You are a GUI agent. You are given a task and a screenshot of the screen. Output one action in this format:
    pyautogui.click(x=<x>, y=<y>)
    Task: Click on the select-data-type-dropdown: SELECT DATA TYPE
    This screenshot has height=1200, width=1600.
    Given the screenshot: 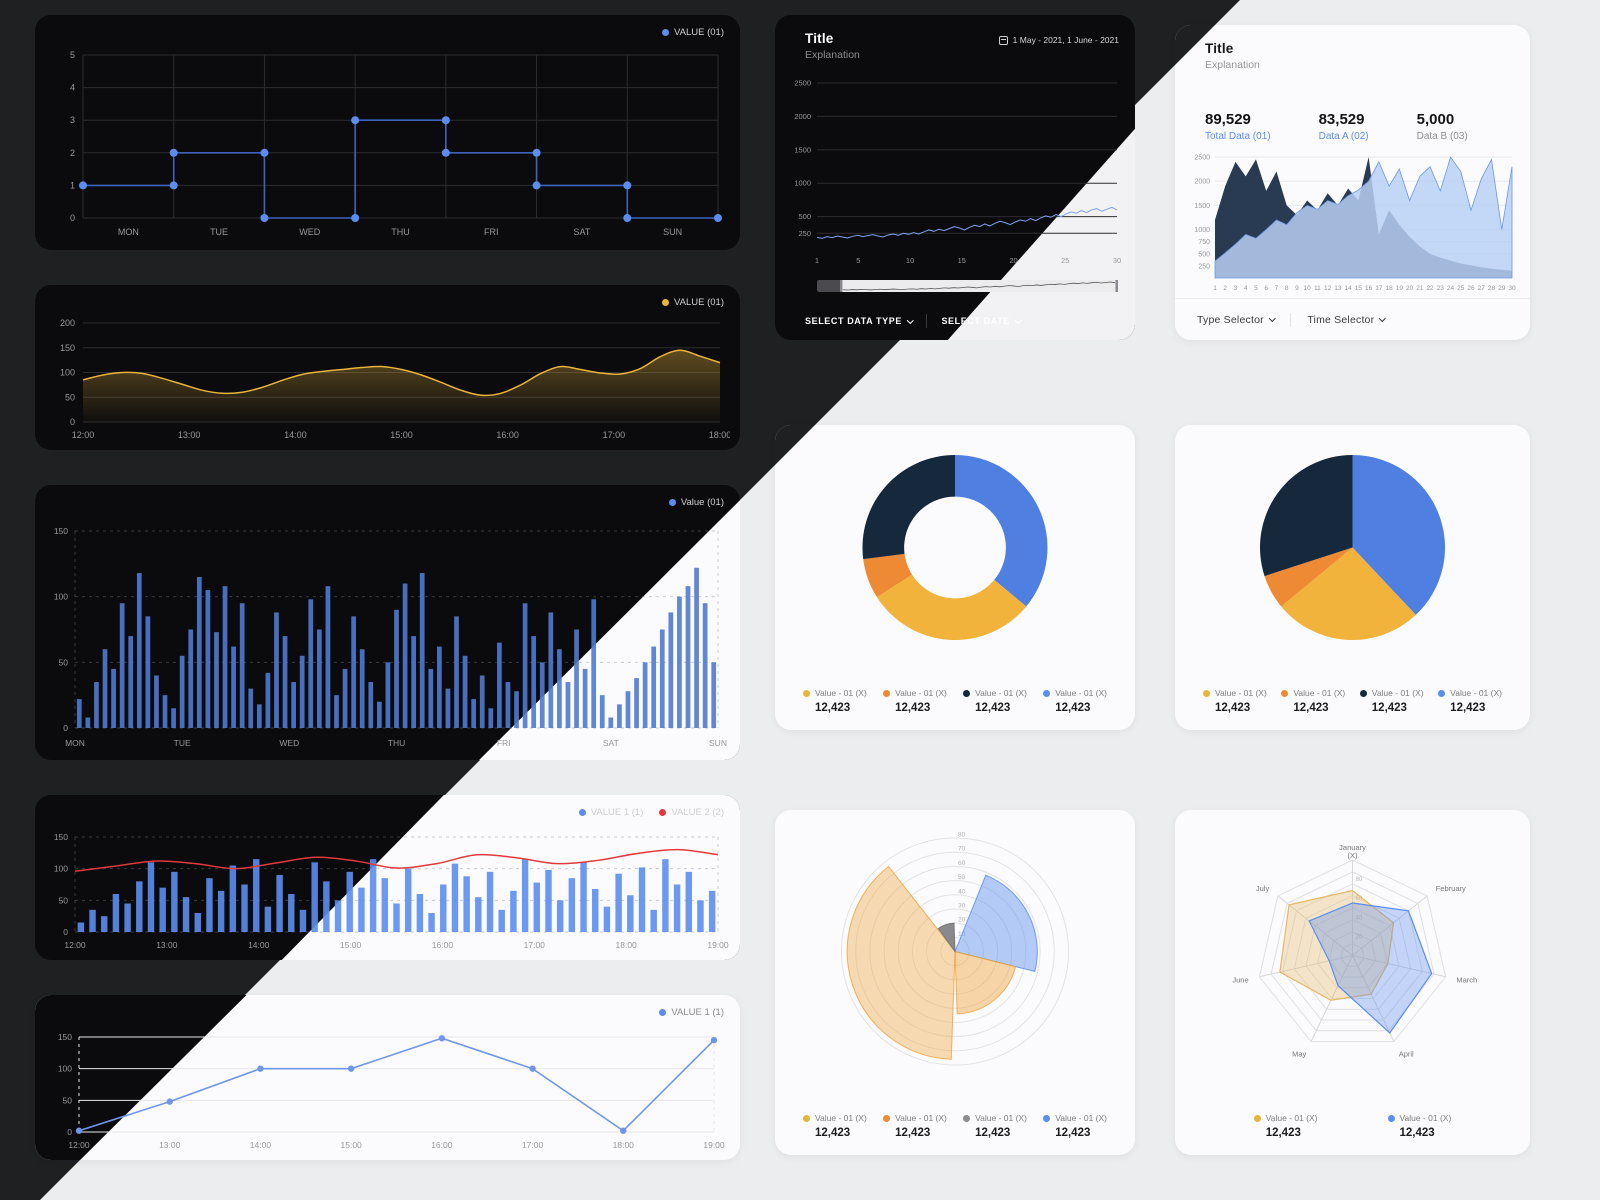 What is the action you would take?
    pyautogui.click(x=859, y=321)
    